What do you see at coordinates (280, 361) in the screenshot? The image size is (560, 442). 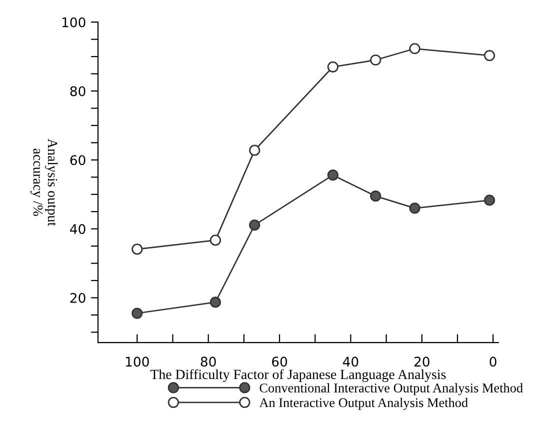 I see `x-tick-label: 60` at bounding box center [280, 361].